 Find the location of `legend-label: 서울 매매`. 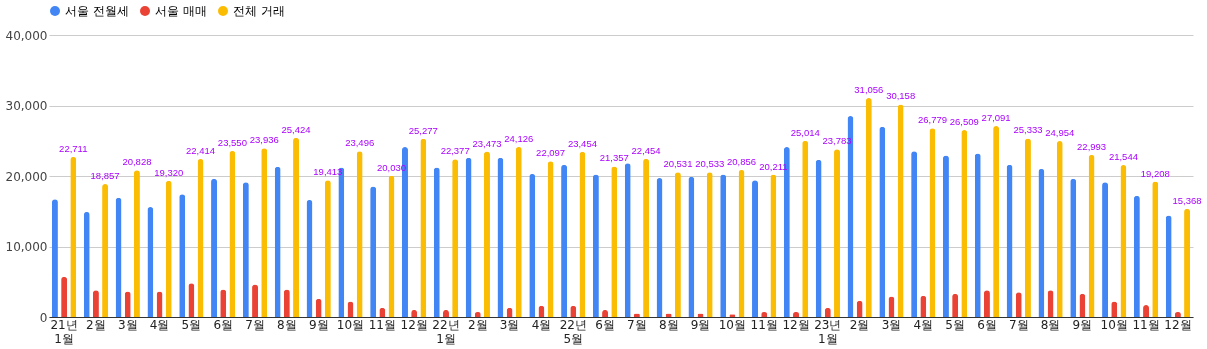

legend-label: 서울 매매 is located at coordinates (181, 11).